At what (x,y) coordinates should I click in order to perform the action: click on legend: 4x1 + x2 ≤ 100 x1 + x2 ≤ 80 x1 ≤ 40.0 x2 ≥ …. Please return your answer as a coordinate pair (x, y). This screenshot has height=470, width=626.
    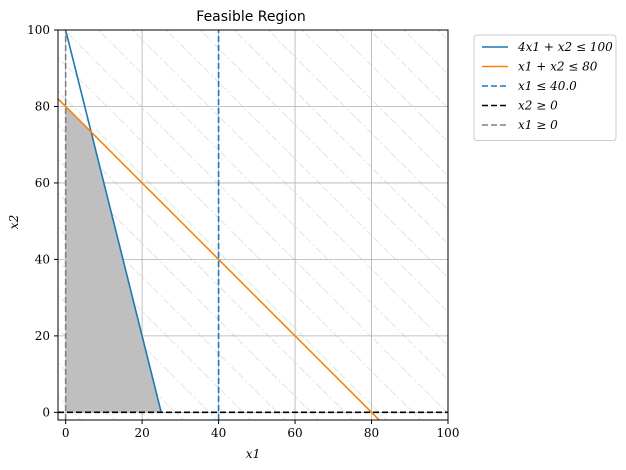
    Looking at the image, I should click on (545, 87).